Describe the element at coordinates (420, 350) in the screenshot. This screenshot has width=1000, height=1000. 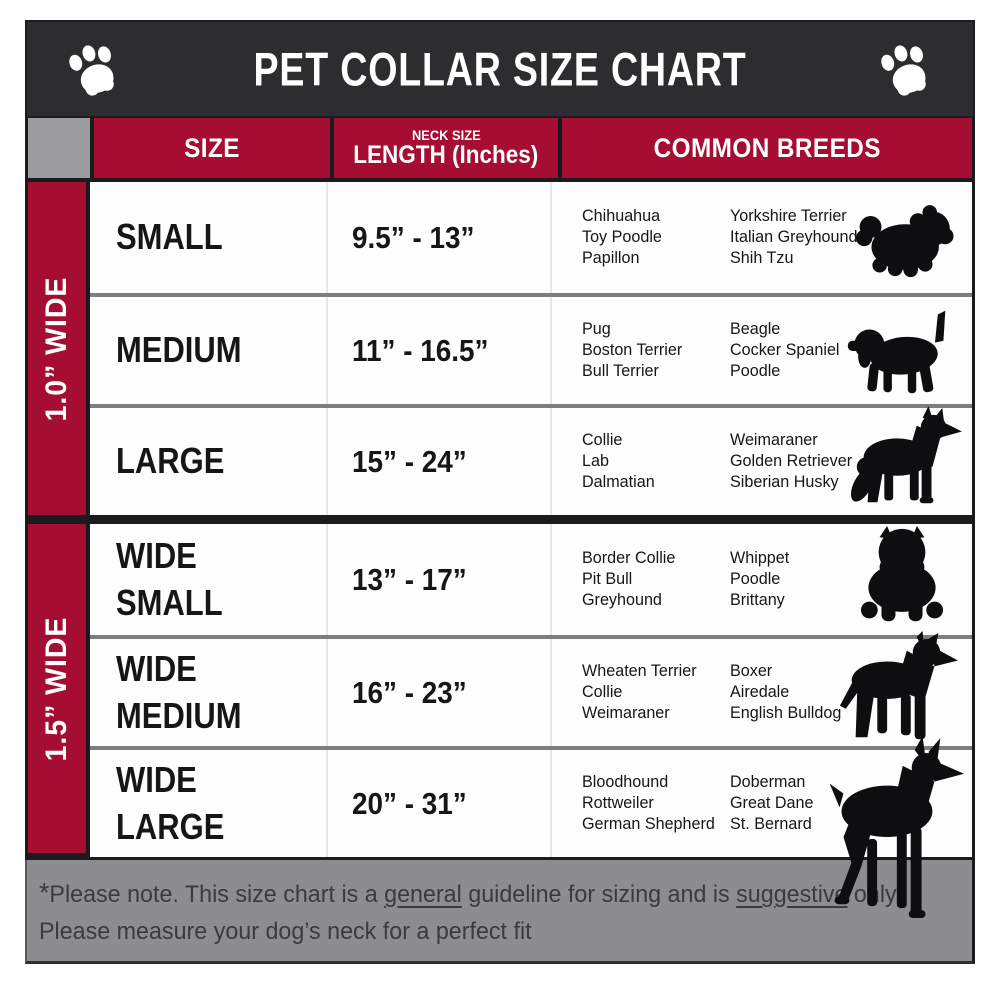
I see `neck-range: 11” - 16.5”` at that location.